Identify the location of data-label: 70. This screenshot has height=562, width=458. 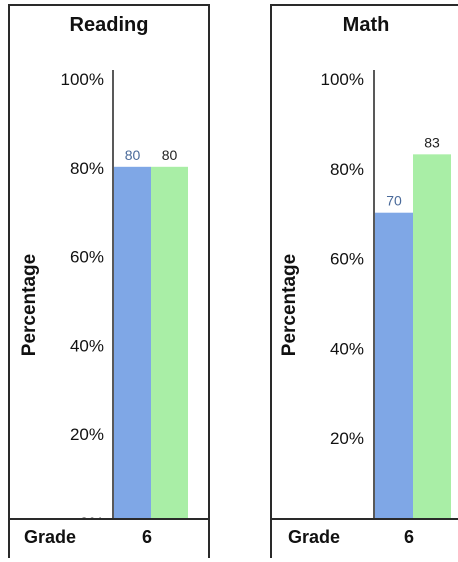
(394, 201).